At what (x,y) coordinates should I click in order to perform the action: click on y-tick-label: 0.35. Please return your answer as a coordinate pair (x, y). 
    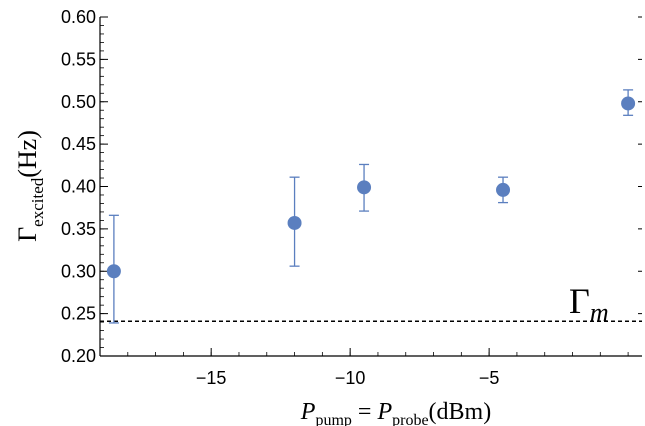
    Looking at the image, I should click on (78, 229).